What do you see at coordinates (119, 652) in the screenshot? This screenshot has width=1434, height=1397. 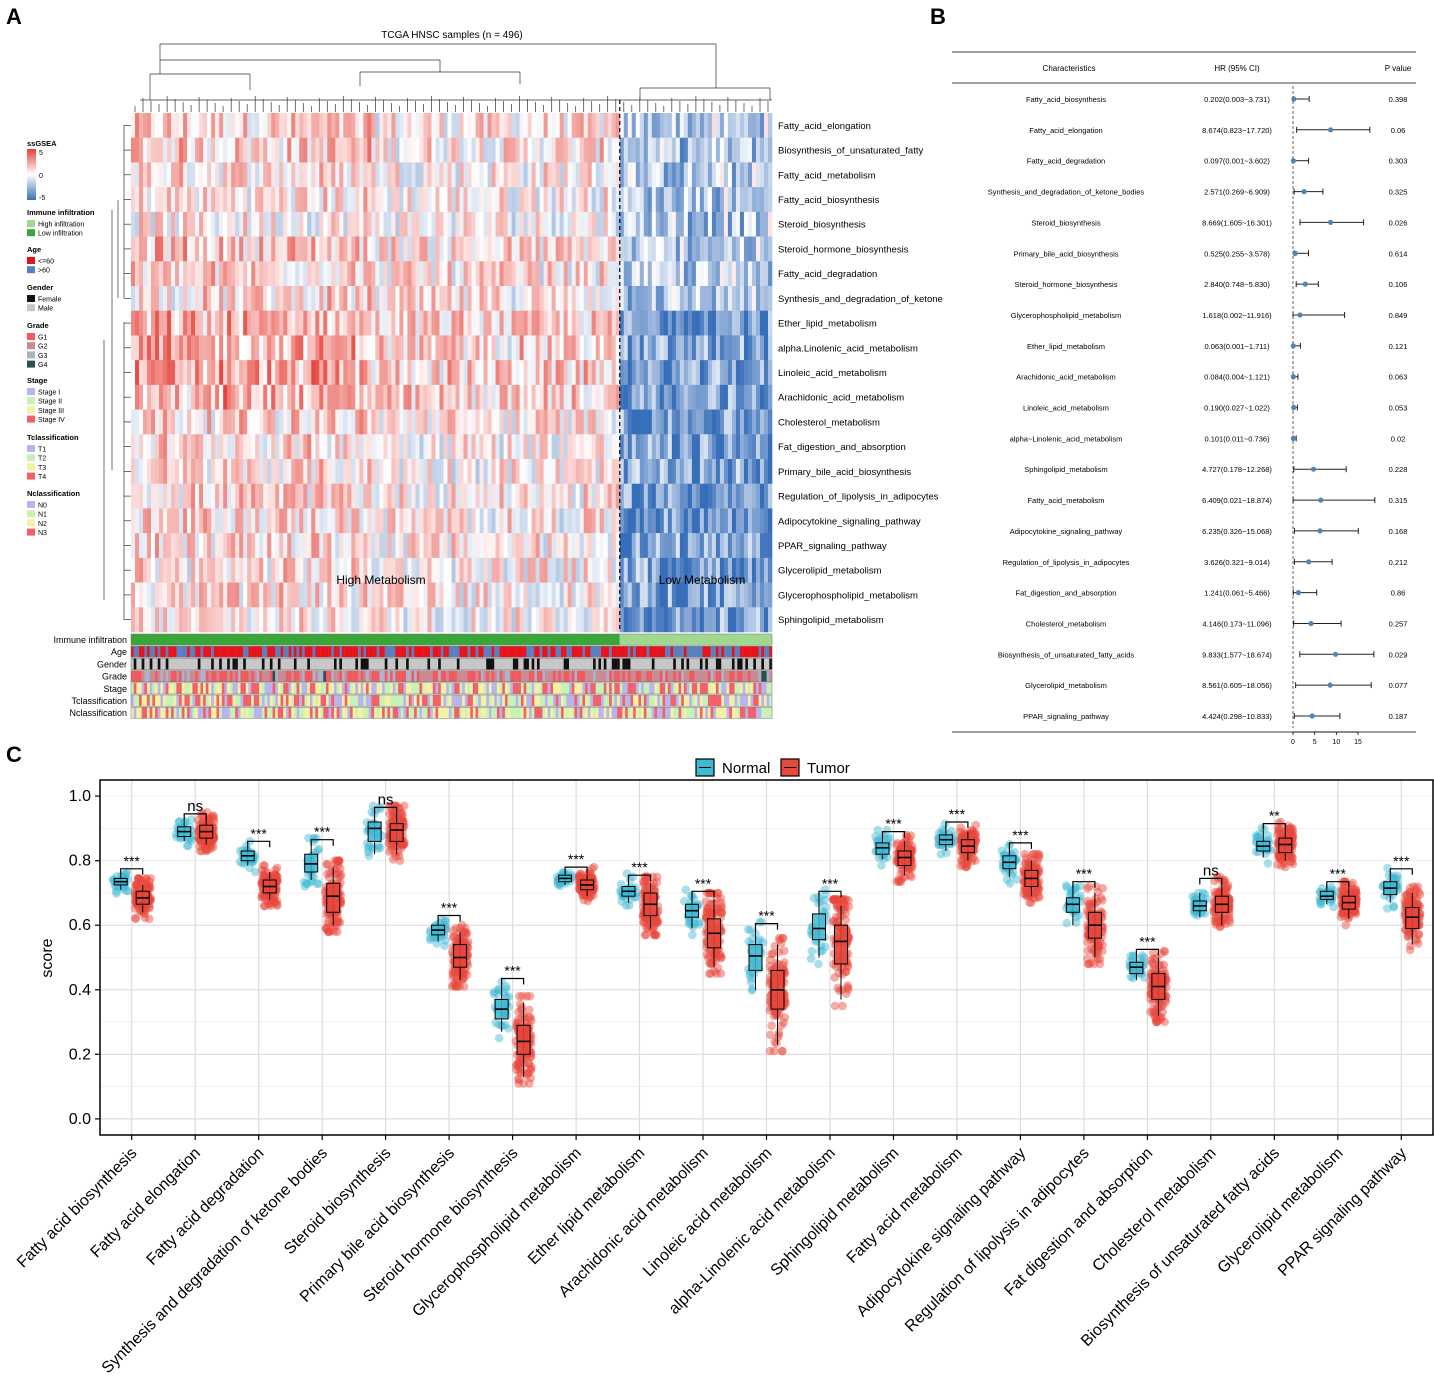 I see `annotation-track-label: Age` at bounding box center [119, 652].